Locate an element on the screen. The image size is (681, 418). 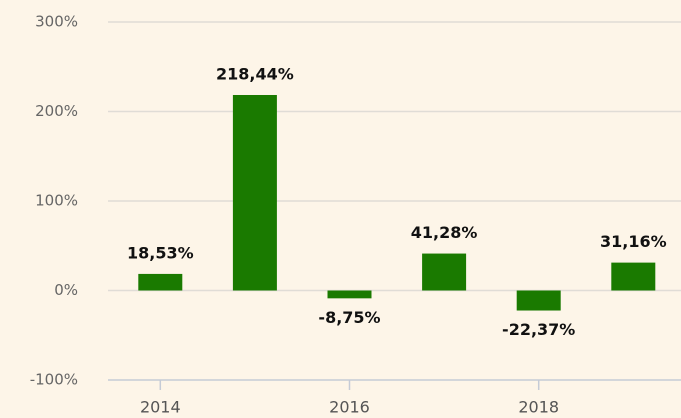
data-label: 41,28% is located at coordinates (444, 232).